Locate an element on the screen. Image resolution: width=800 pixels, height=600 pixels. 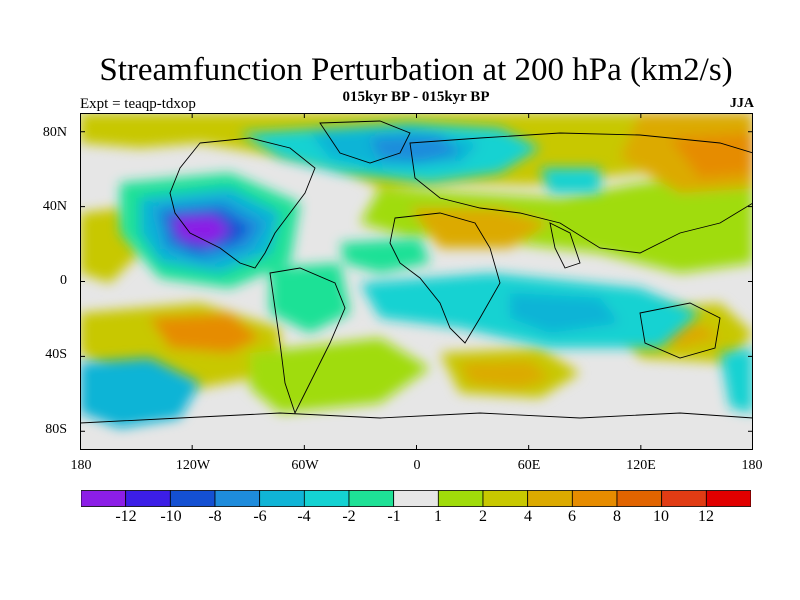
colorbar-label: -4 is located at coordinates (304, 516).